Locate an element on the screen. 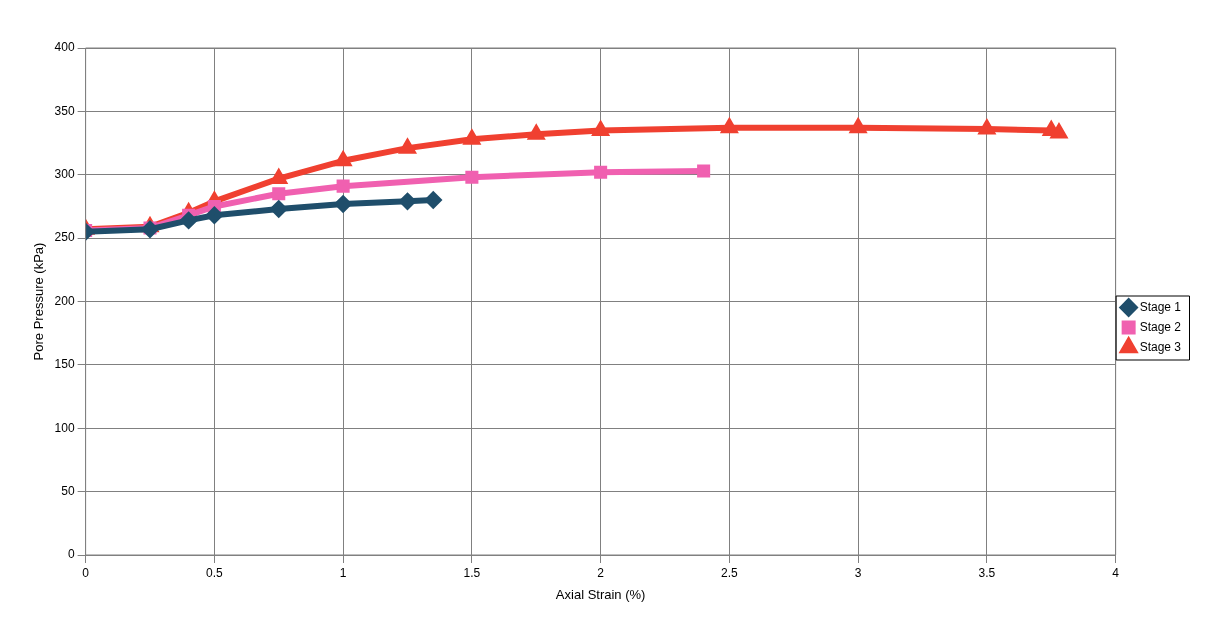 The image size is (1229, 635). x-tick-label: 1.5 is located at coordinates (472, 572).